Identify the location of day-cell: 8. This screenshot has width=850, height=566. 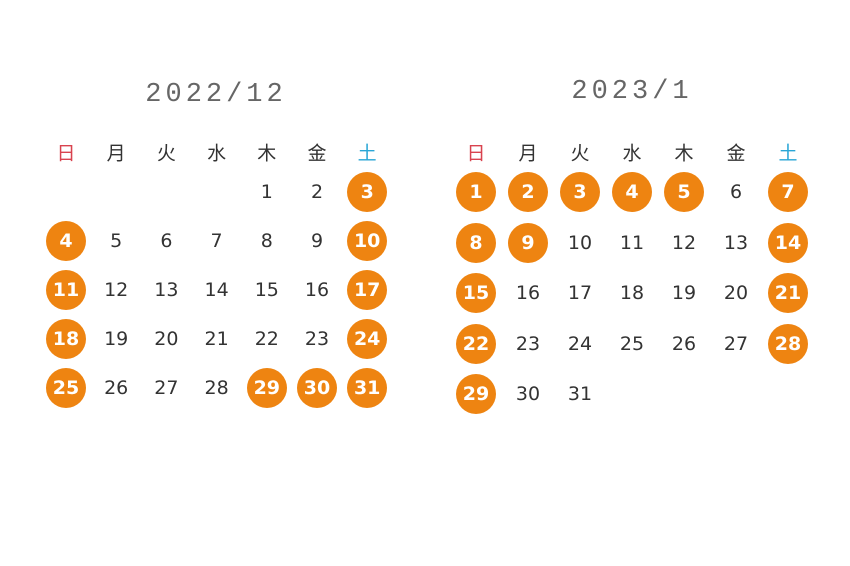
(266, 241).